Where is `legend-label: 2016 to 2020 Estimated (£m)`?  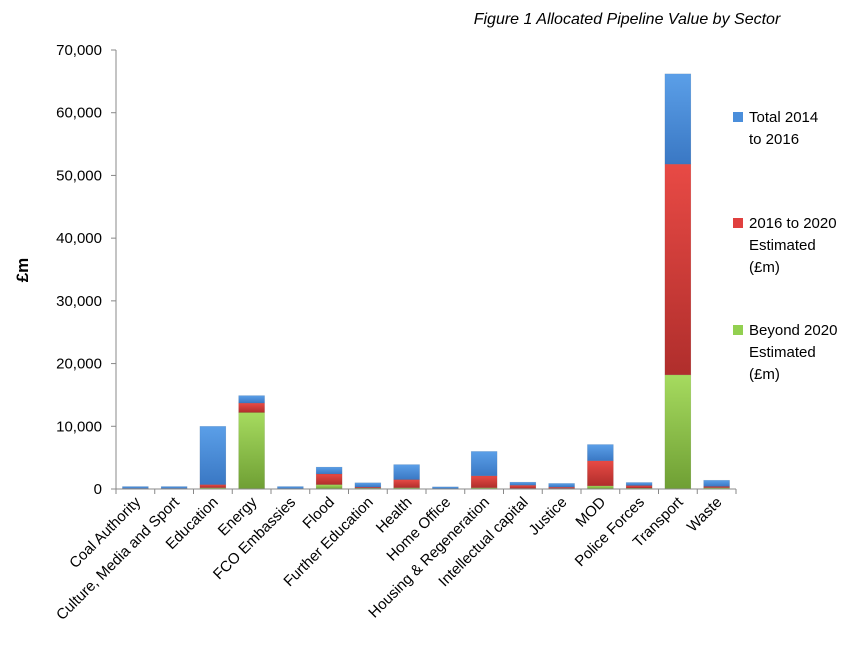
legend-label: 2016 to 2020 Estimated (£m) is located at coordinates (793, 245).